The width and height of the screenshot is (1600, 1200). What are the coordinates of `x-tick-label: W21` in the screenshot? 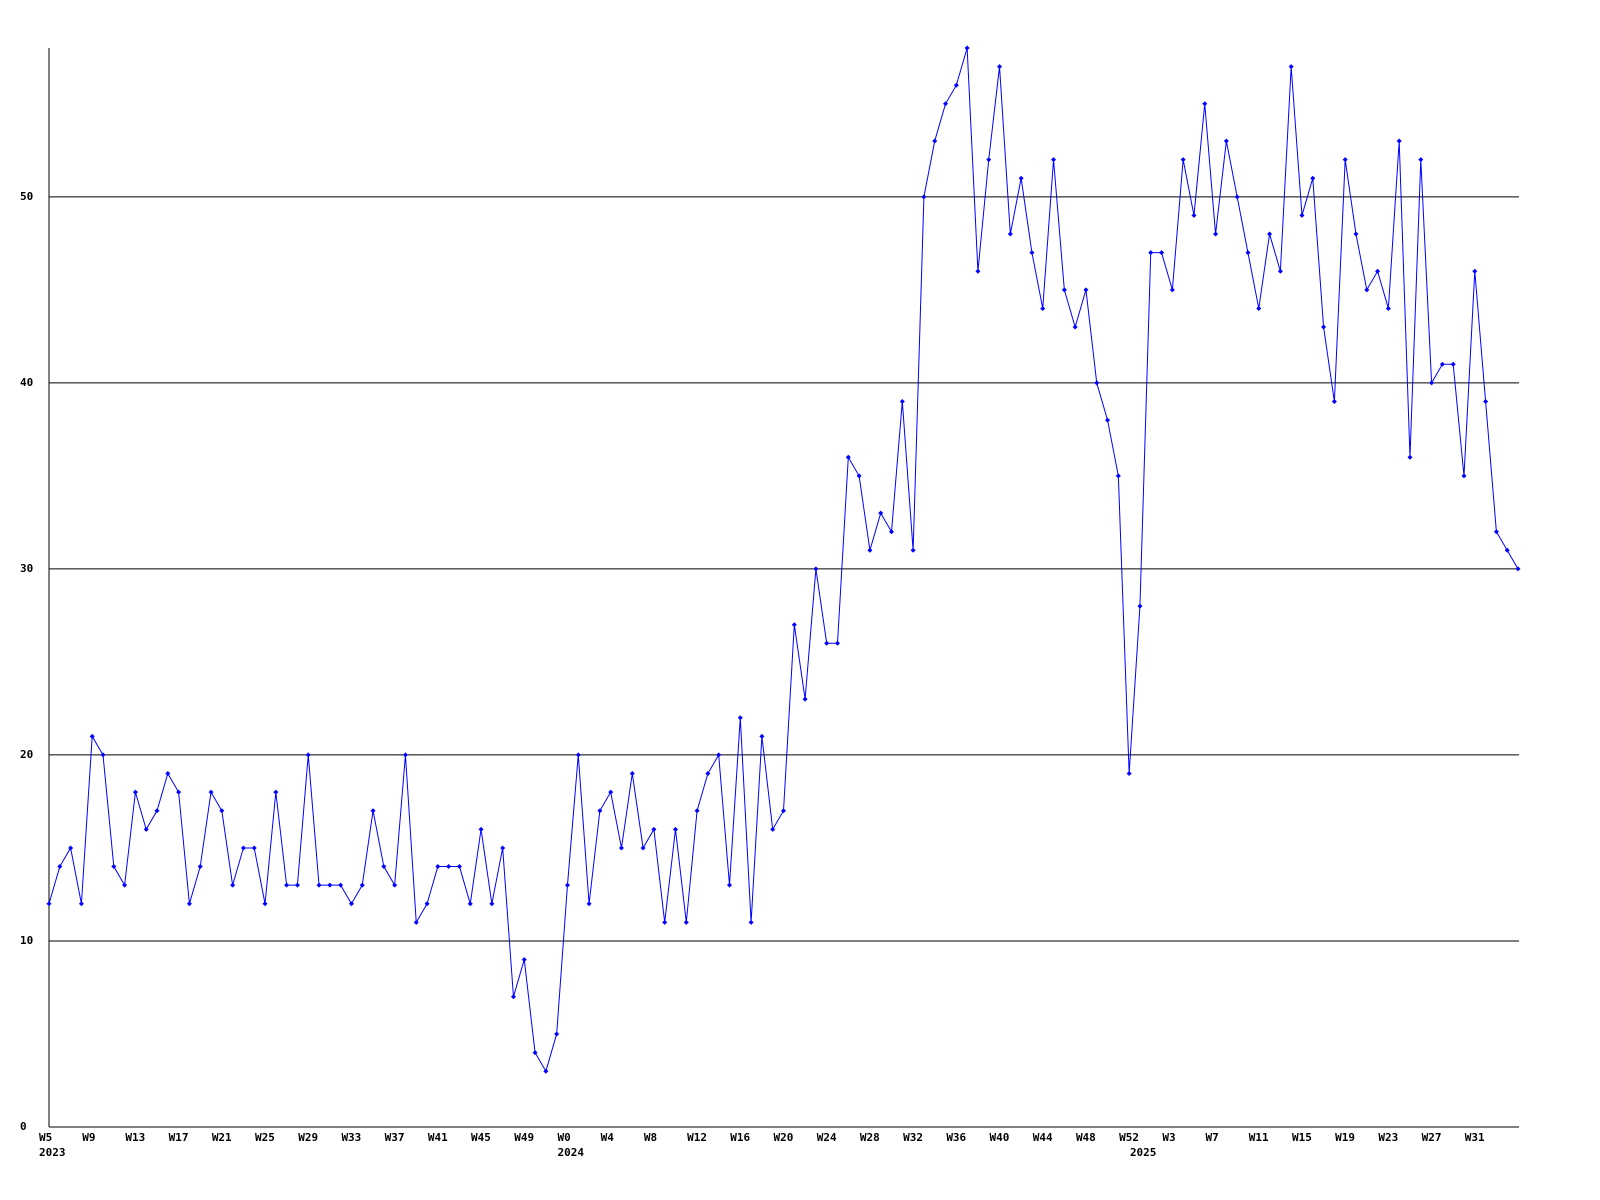 It's located at (222, 1137).